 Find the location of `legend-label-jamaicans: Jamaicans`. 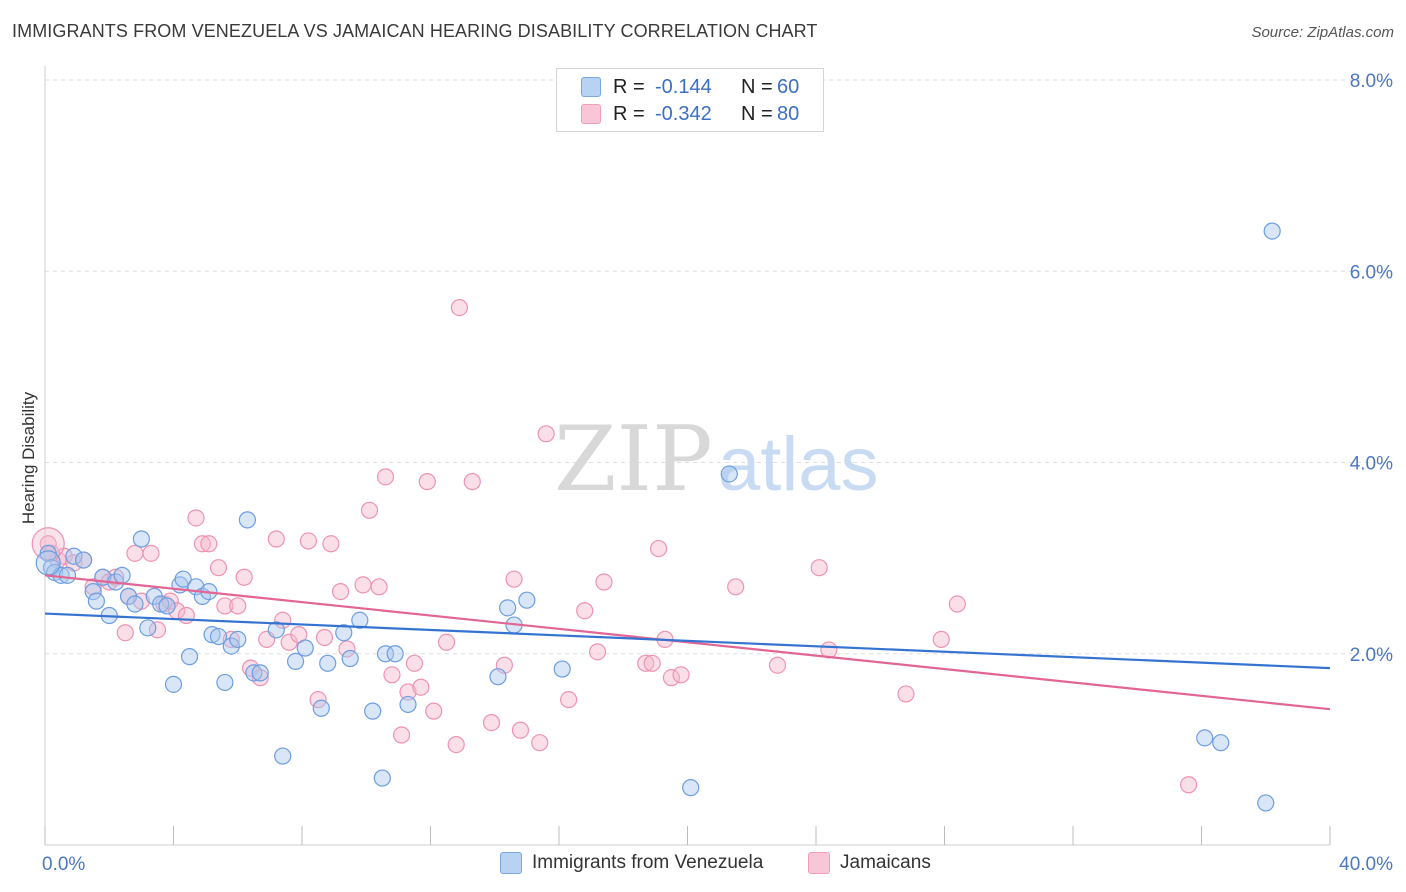

legend-label-jamaicans: Jamaicans is located at coordinates (885, 862).